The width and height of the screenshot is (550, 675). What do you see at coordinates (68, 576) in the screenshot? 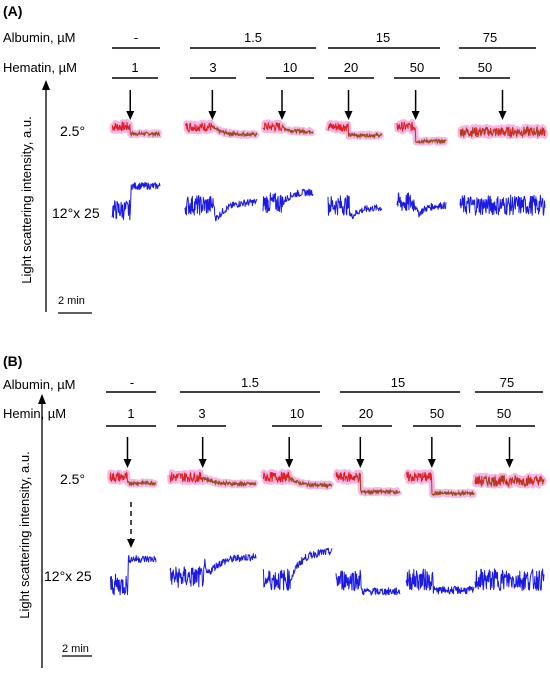
I see `panel-b-row-label-12: 12°x 25` at bounding box center [68, 576].